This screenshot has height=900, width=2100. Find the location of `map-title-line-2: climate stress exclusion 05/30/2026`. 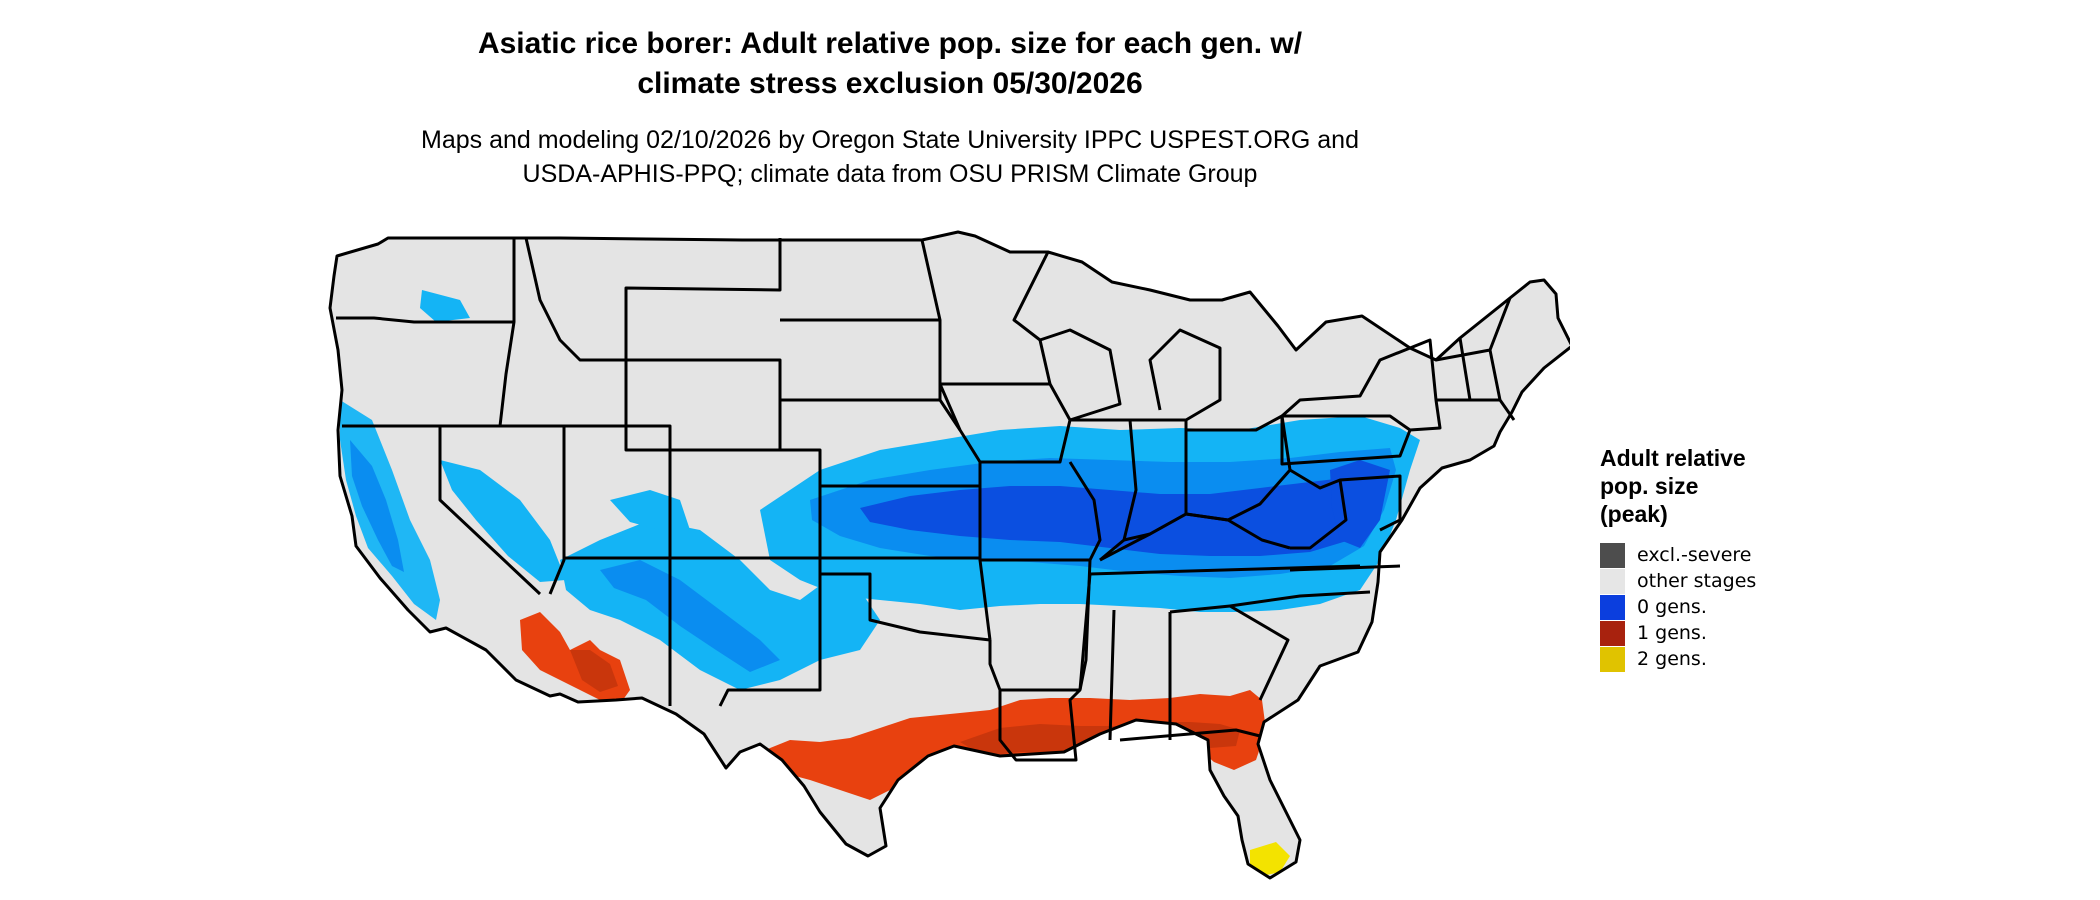

map-title-line-2: climate stress exclusion 05/30/2026 is located at coordinates (890, 83).